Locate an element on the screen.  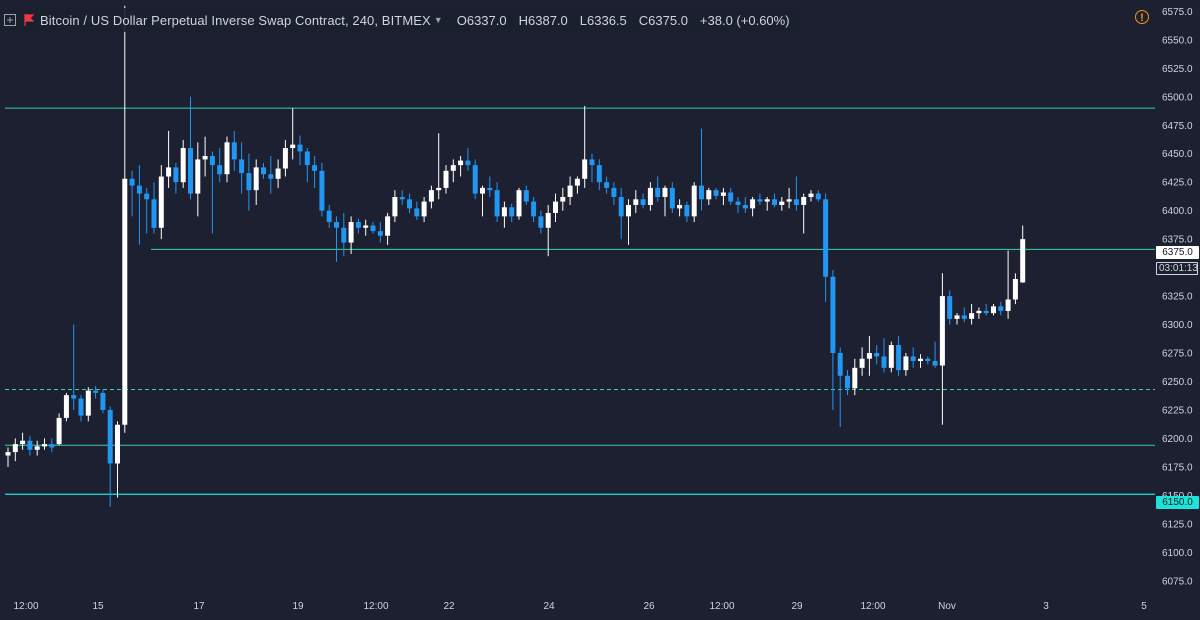
y-tick-label: 6200.0 is located at coordinates (1177, 439).